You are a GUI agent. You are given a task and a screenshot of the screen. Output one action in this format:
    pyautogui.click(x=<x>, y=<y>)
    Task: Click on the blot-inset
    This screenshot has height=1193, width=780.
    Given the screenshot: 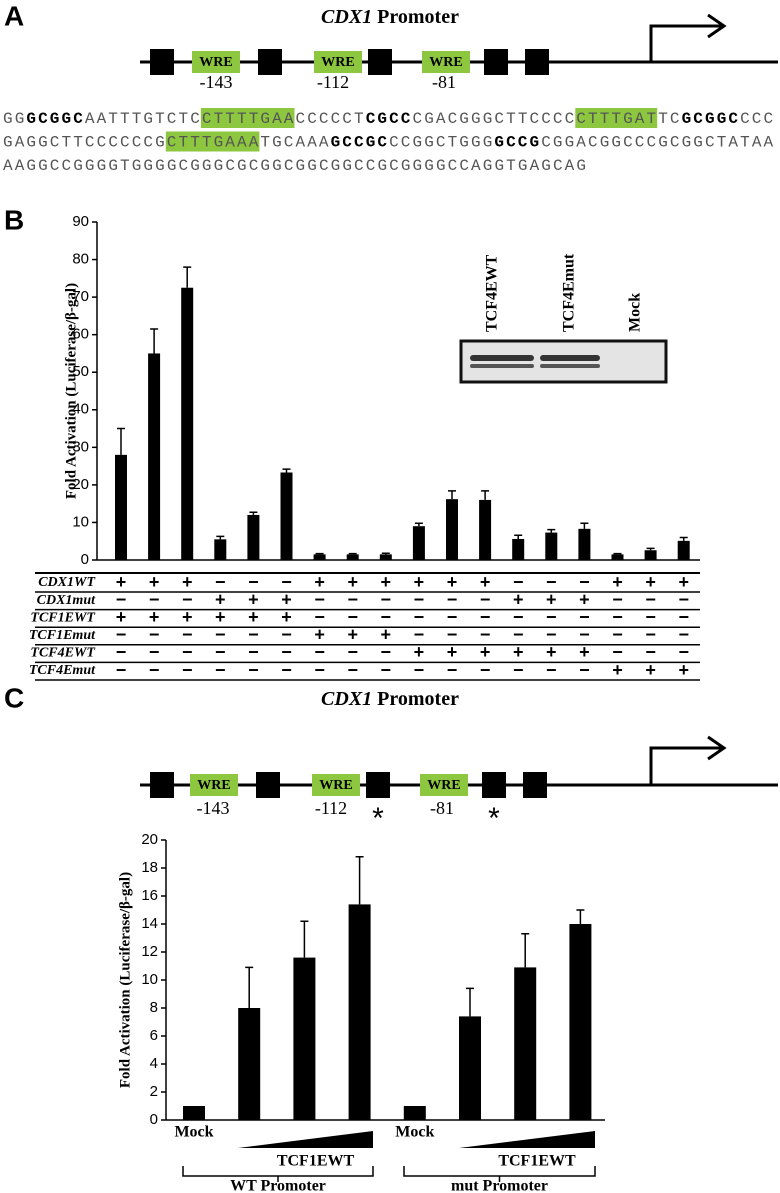 What is the action you would take?
    pyautogui.click(x=563, y=361)
    